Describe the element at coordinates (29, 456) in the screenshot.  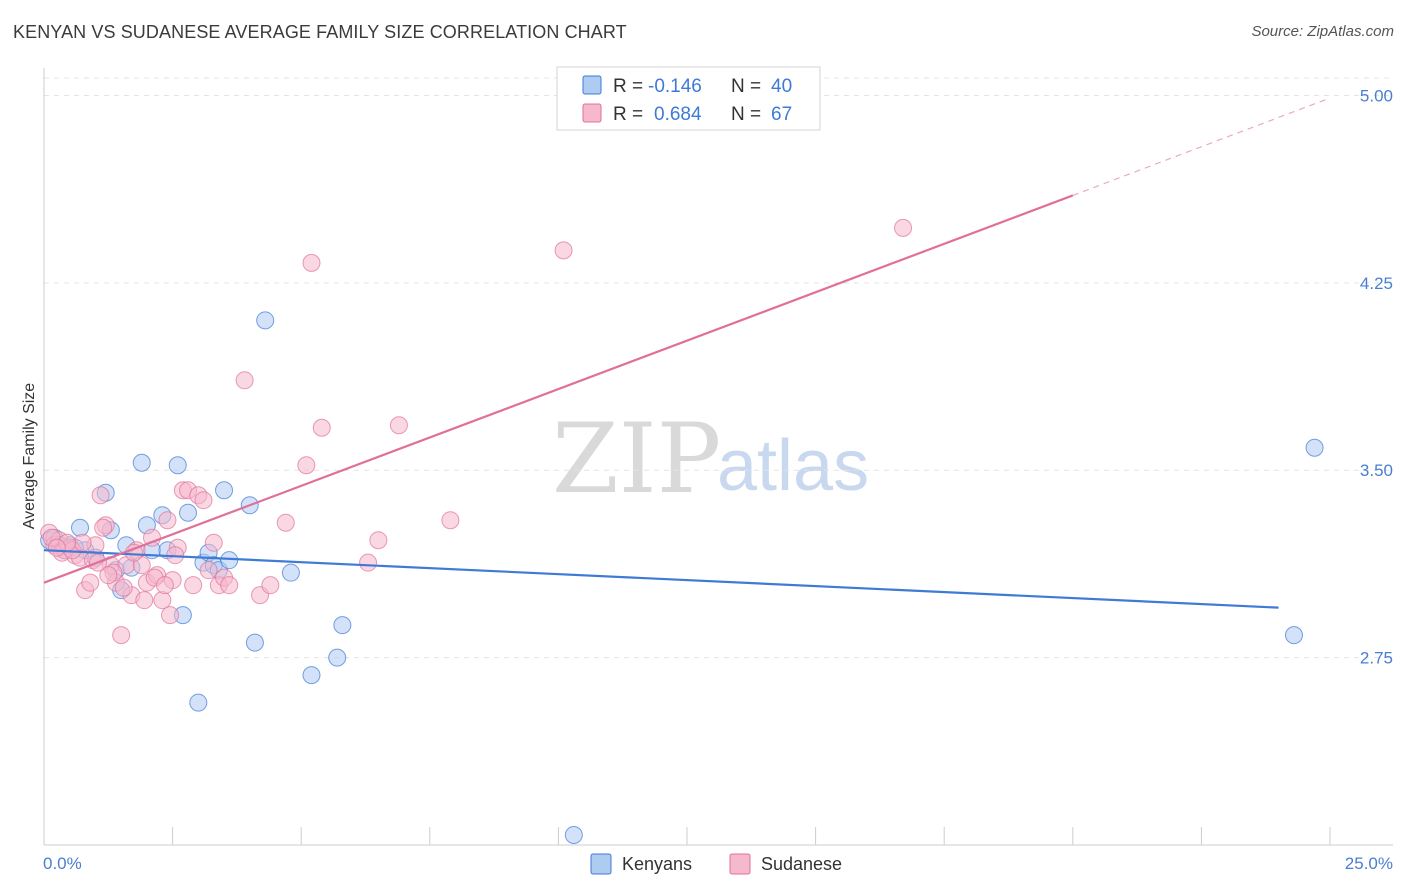
I see `y-axis-label: Average Family Size` at that location.